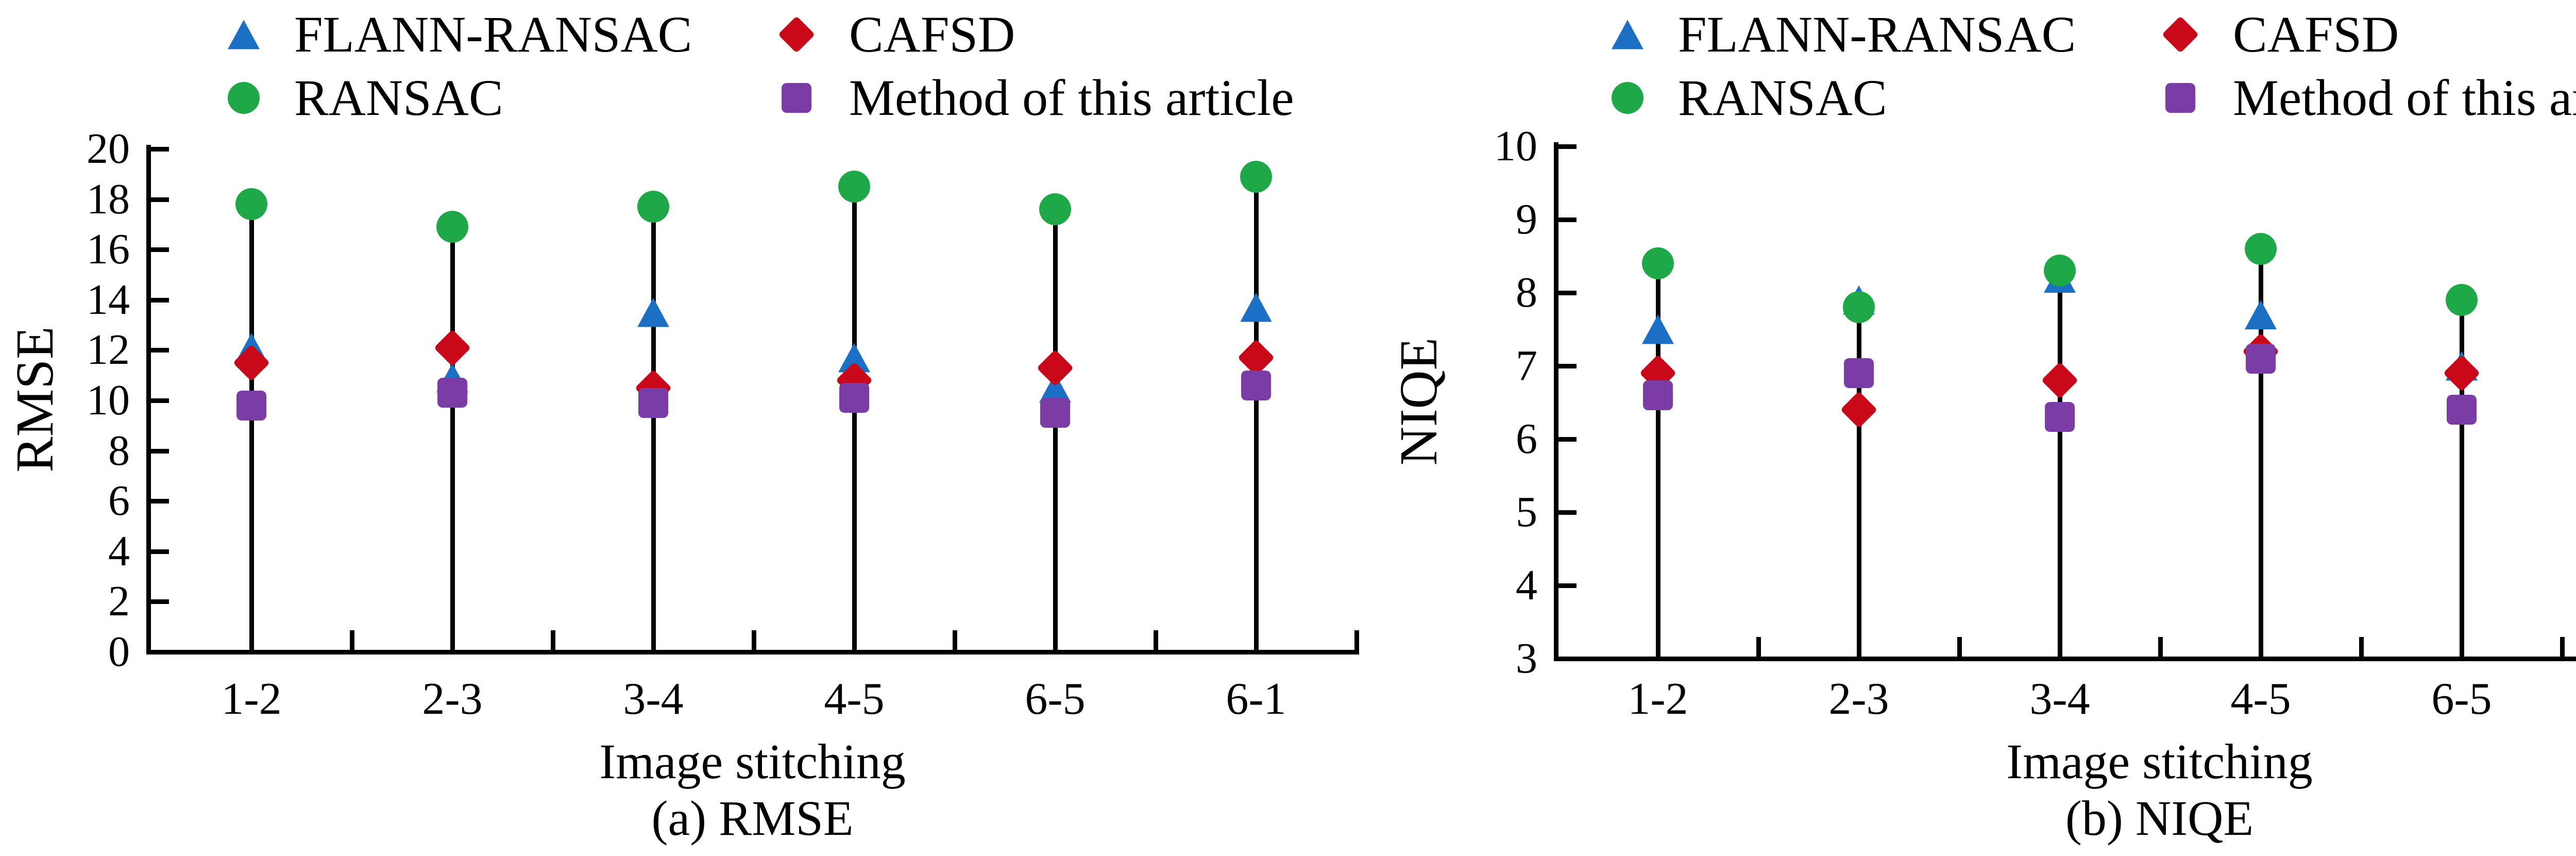 The width and height of the screenshot is (2576, 856). I want to click on legend-label-method: Method of this article, so click(2404, 97).